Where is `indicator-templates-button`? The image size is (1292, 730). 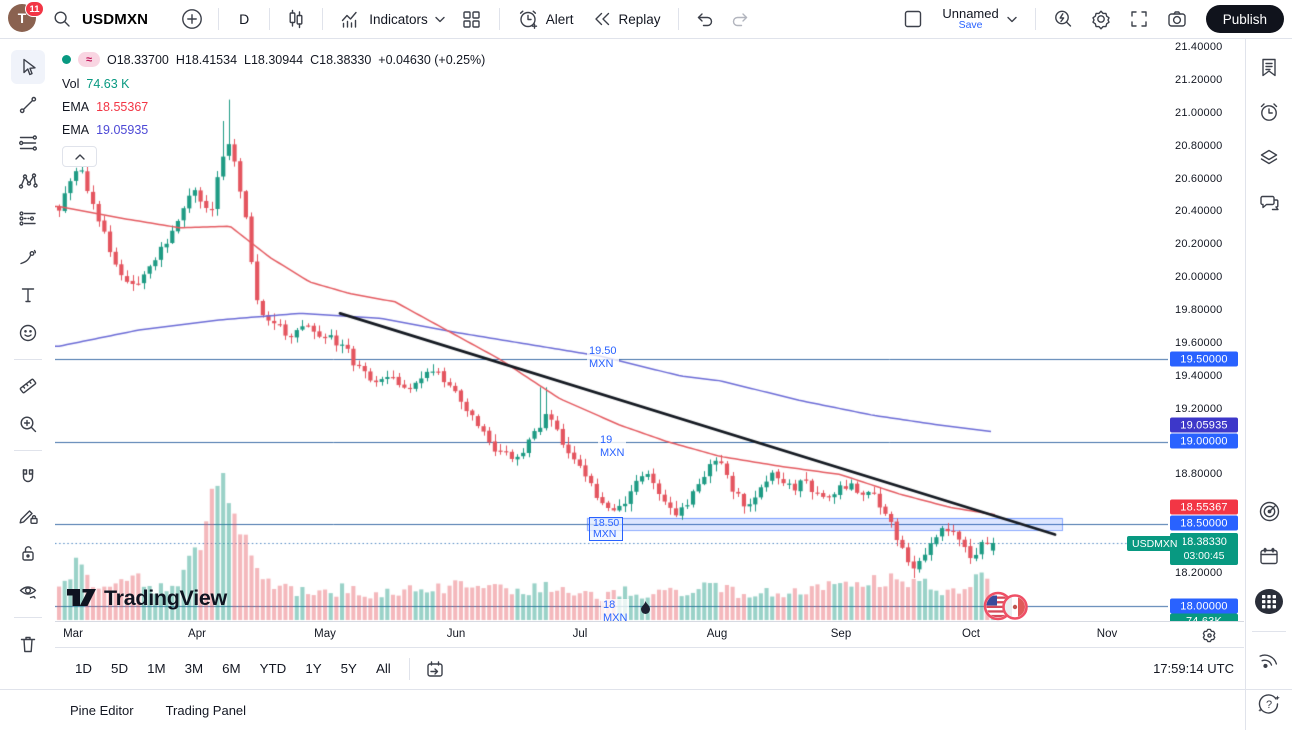
indicator-templates-button is located at coordinates (472, 19).